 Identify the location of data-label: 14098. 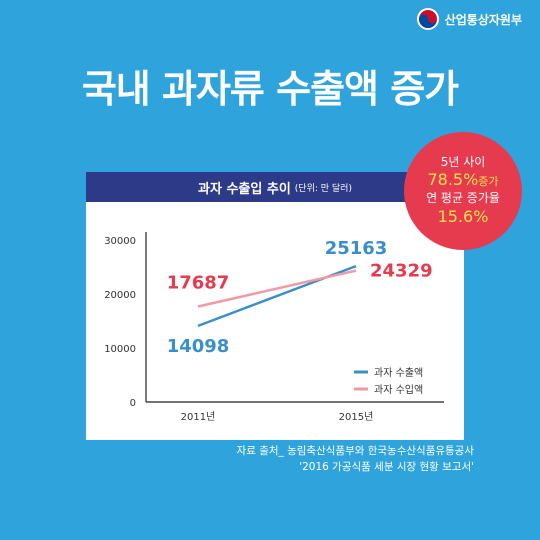
(198, 346).